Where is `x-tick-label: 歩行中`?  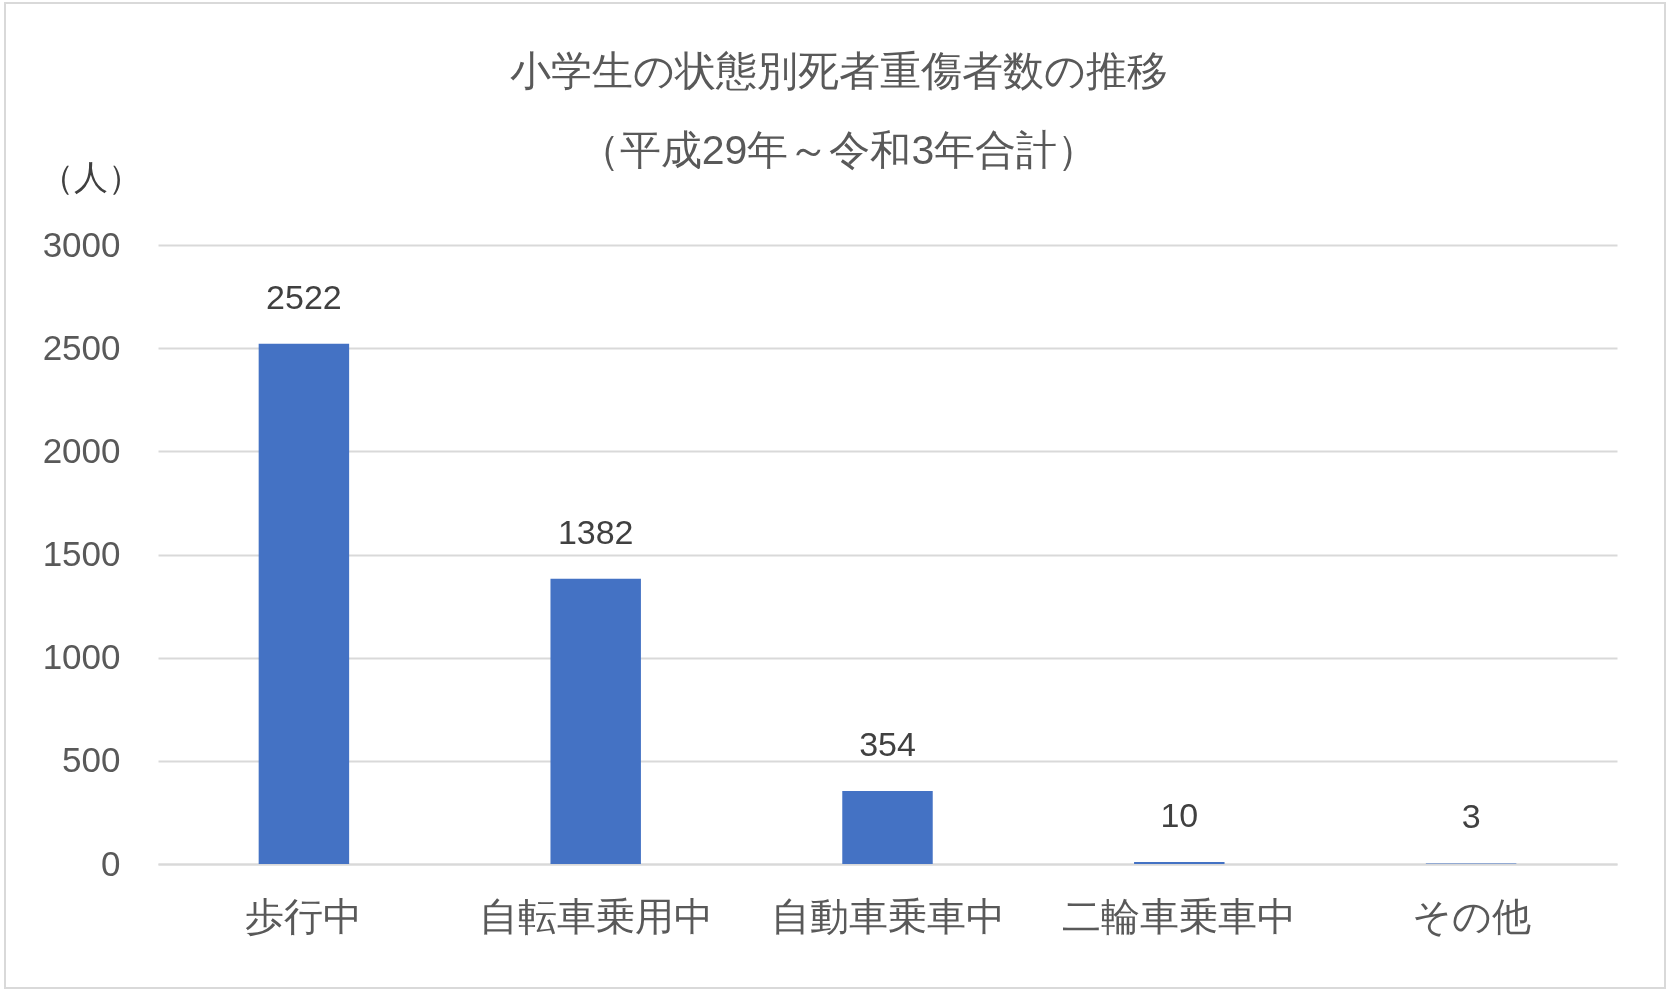 x-tick-label: 歩行中 is located at coordinates (304, 916).